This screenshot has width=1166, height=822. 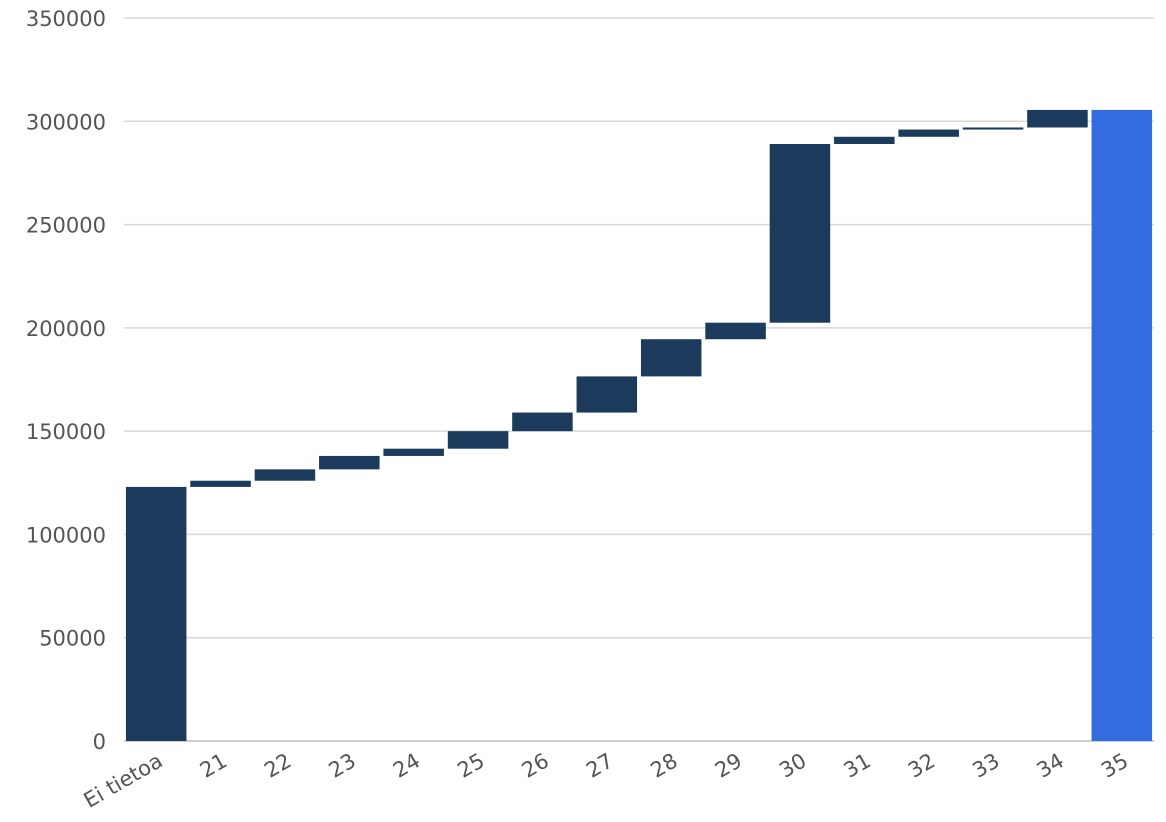 I want to click on x-tick-label: 23, so click(x=342, y=766).